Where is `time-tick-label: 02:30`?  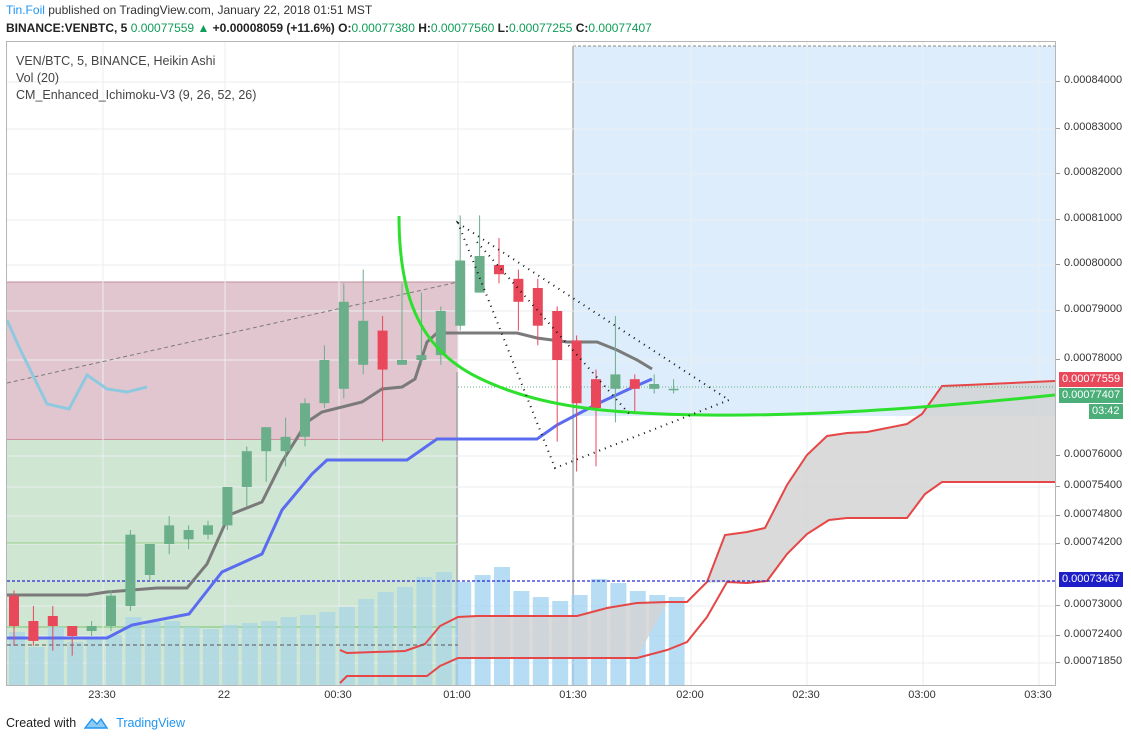 time-tick-label: 02:30 is located at coordinates (806, 695).